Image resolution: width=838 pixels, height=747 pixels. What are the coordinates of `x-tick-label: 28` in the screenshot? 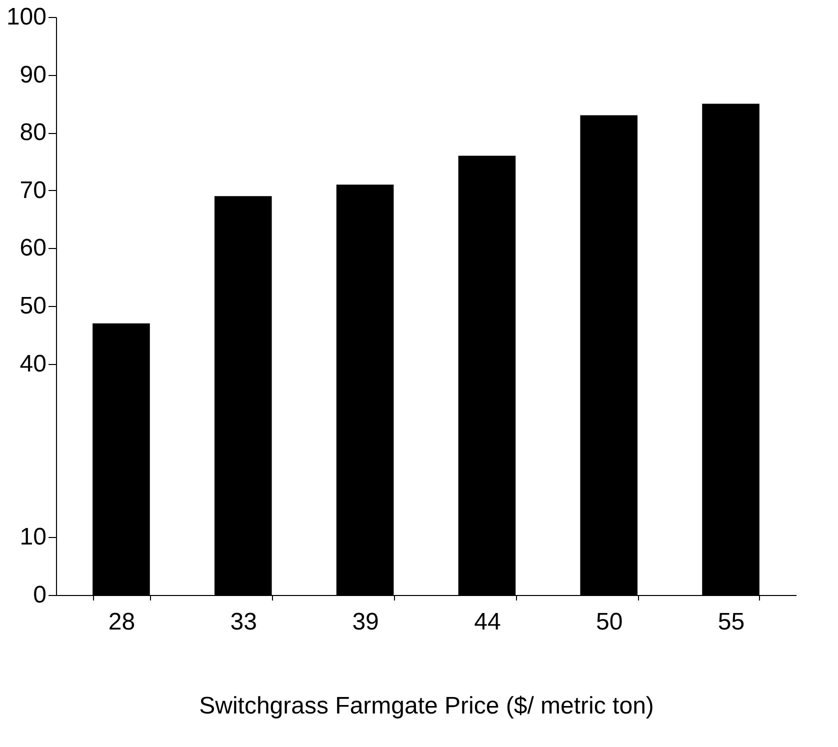 It's located at (122, 622).